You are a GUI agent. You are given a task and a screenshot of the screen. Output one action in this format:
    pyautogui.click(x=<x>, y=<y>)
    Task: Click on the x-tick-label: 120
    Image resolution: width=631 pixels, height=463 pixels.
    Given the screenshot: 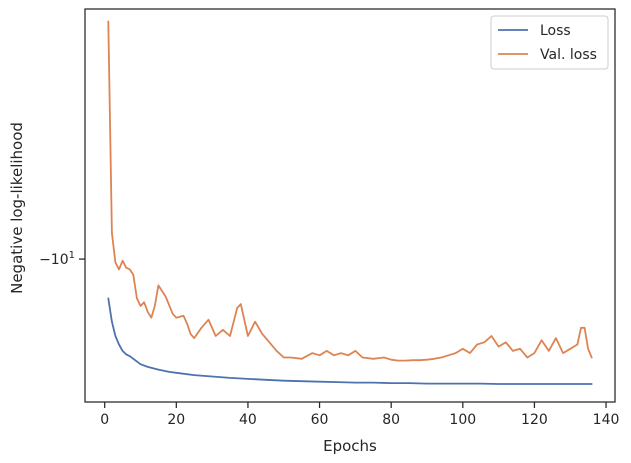 What is the action you would take?
    pyautogui.click(x=534, y=420)
    